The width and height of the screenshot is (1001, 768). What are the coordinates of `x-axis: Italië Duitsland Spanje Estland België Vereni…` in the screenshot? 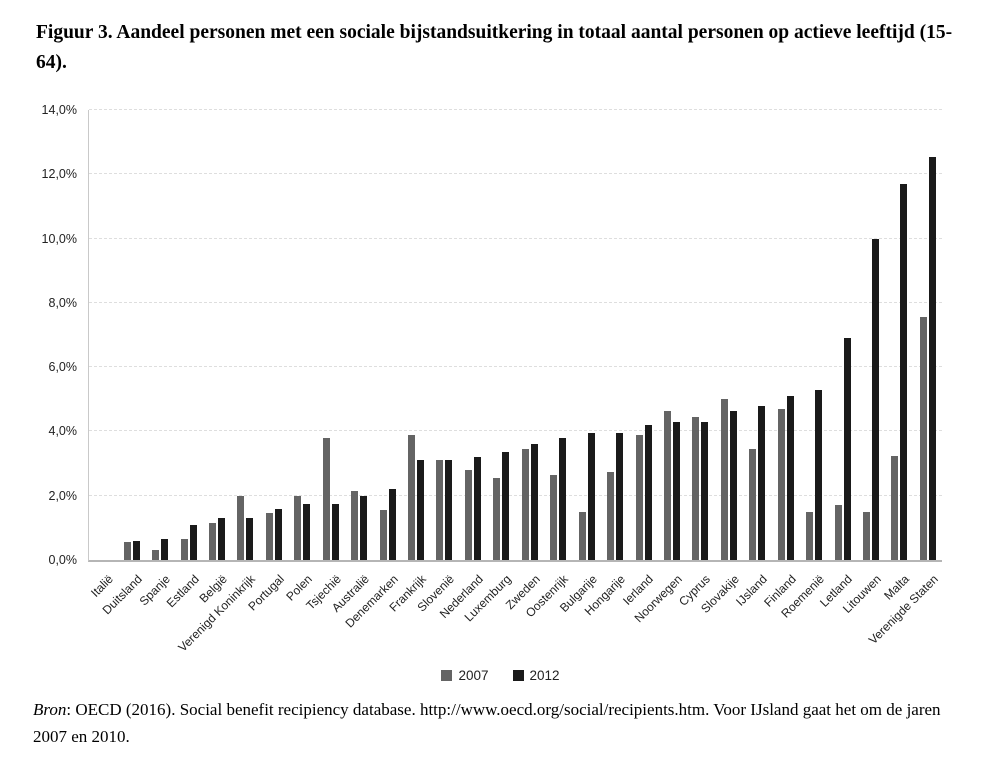 It's located at (514, 616).